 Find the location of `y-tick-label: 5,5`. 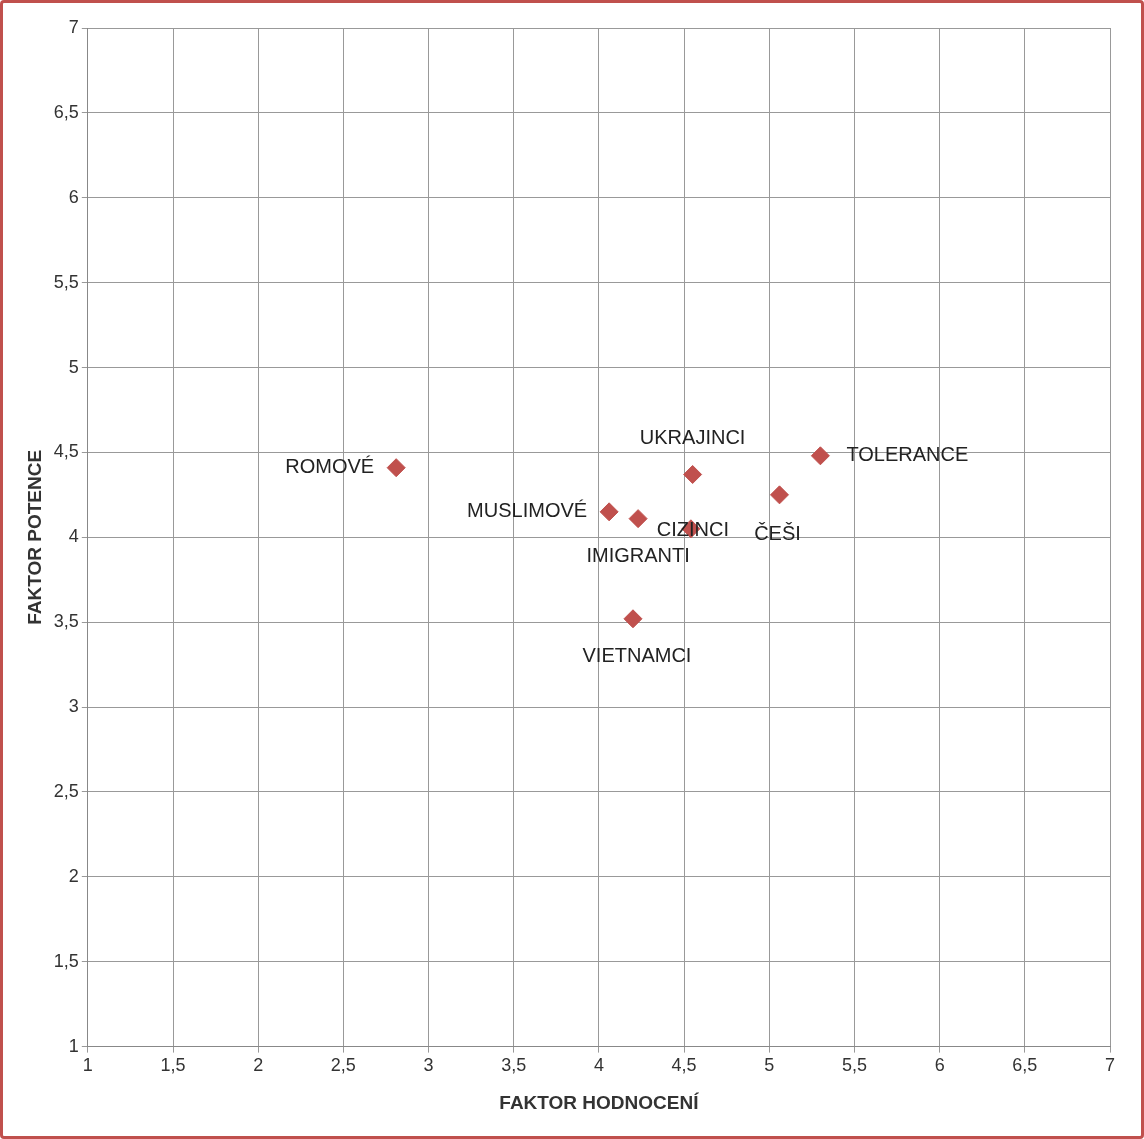

y-tick-label: 5,5 is located at coordinates (66, 281).